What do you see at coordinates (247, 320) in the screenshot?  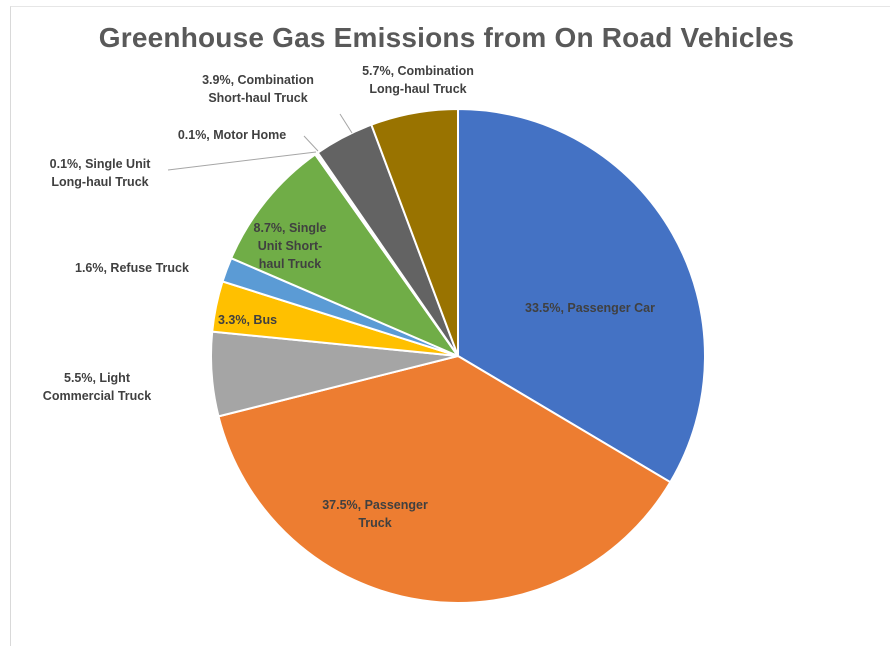 I see `data-label-bus: 3.3%, Bus` at bounding box center [247, 320].